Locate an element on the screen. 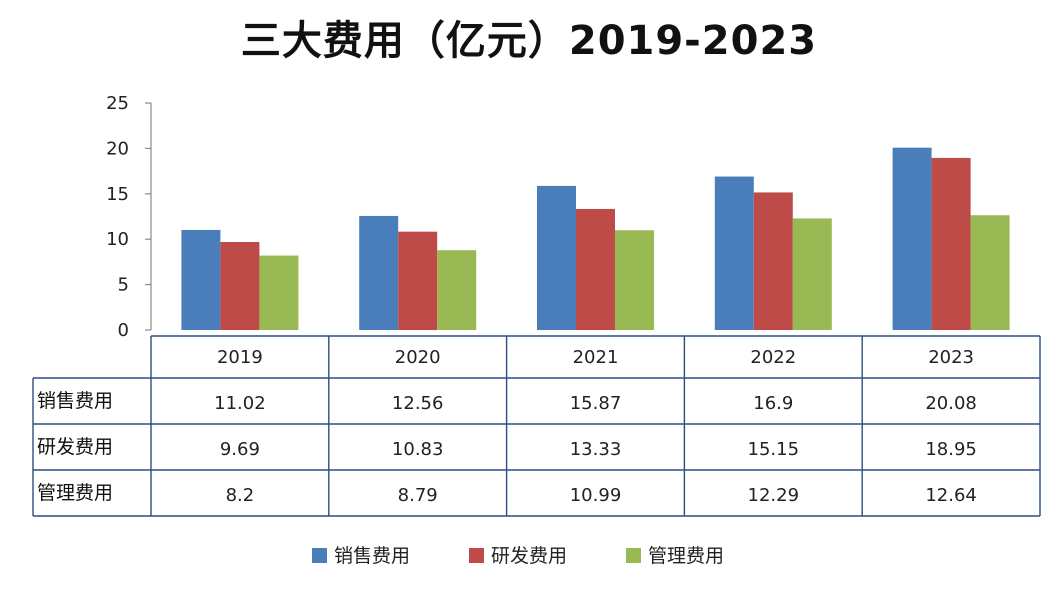 This screenshot has height=590, width=1058. y-tick-label: 15 is located at coordinates (117, 194).